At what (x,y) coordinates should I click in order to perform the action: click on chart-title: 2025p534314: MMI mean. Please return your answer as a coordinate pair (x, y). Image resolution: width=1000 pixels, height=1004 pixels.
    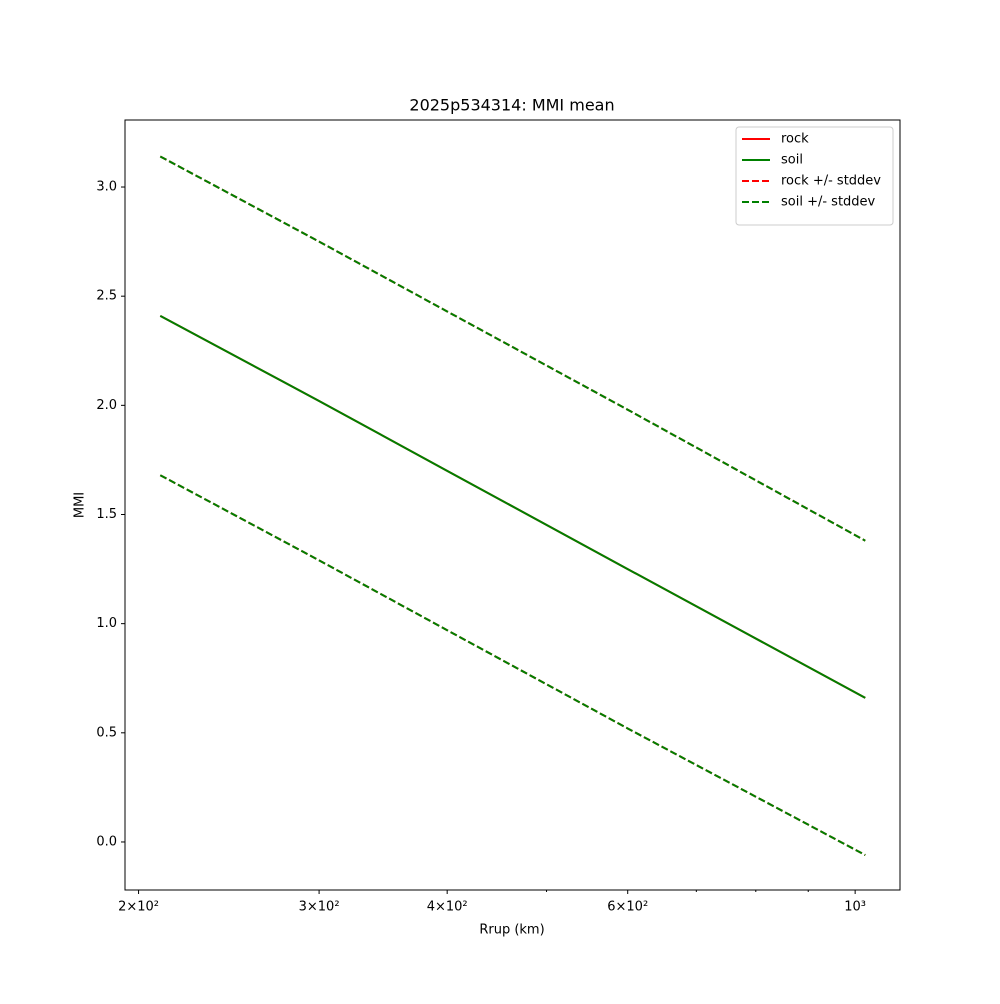
    Looking at the image, I should click on (511, 105).